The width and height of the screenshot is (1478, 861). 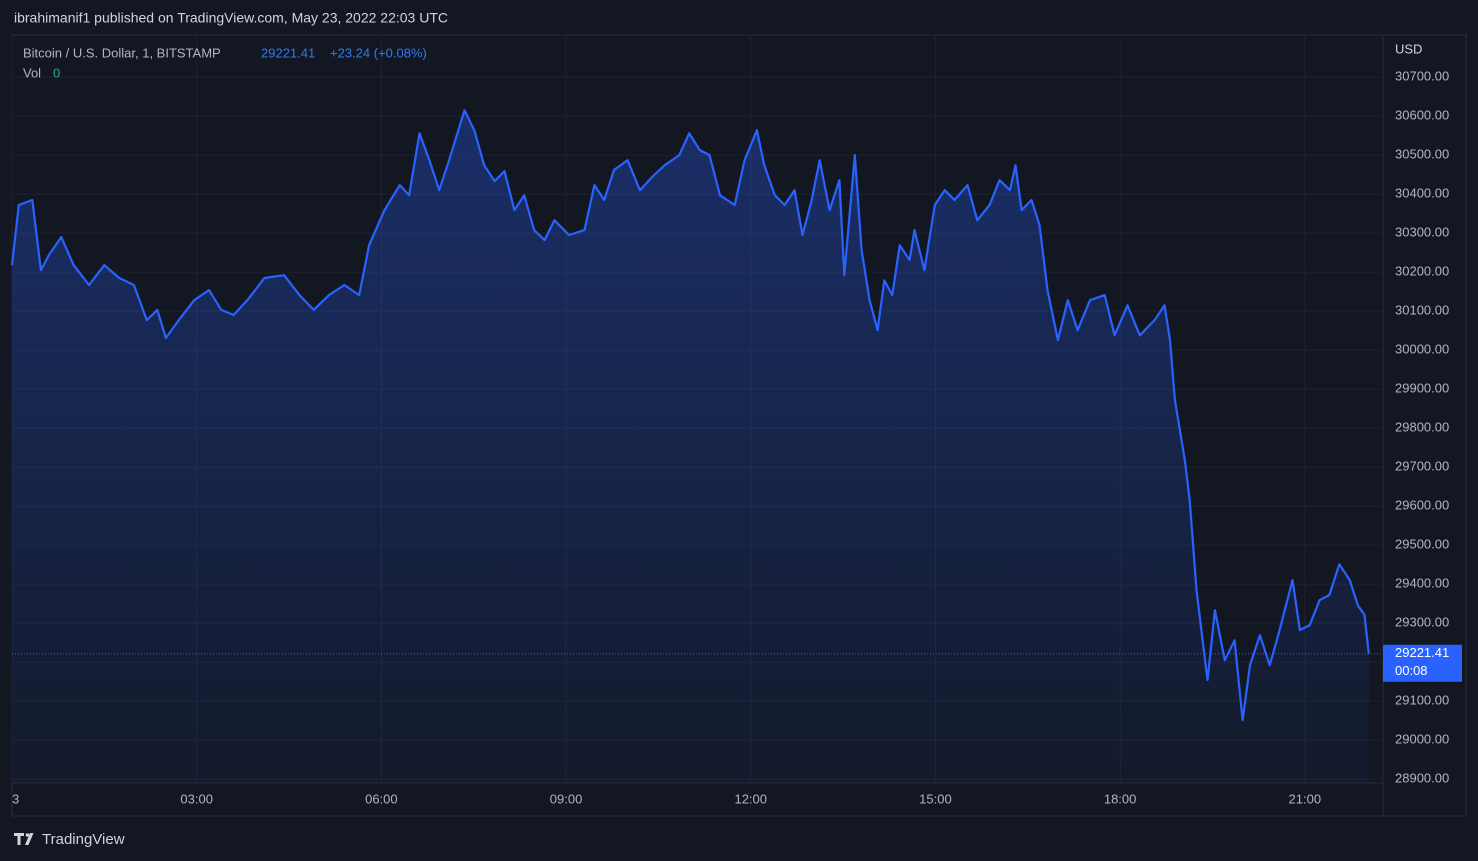 I want to click on y-tick-label: 30100.00, so click(x=1422, y=310).